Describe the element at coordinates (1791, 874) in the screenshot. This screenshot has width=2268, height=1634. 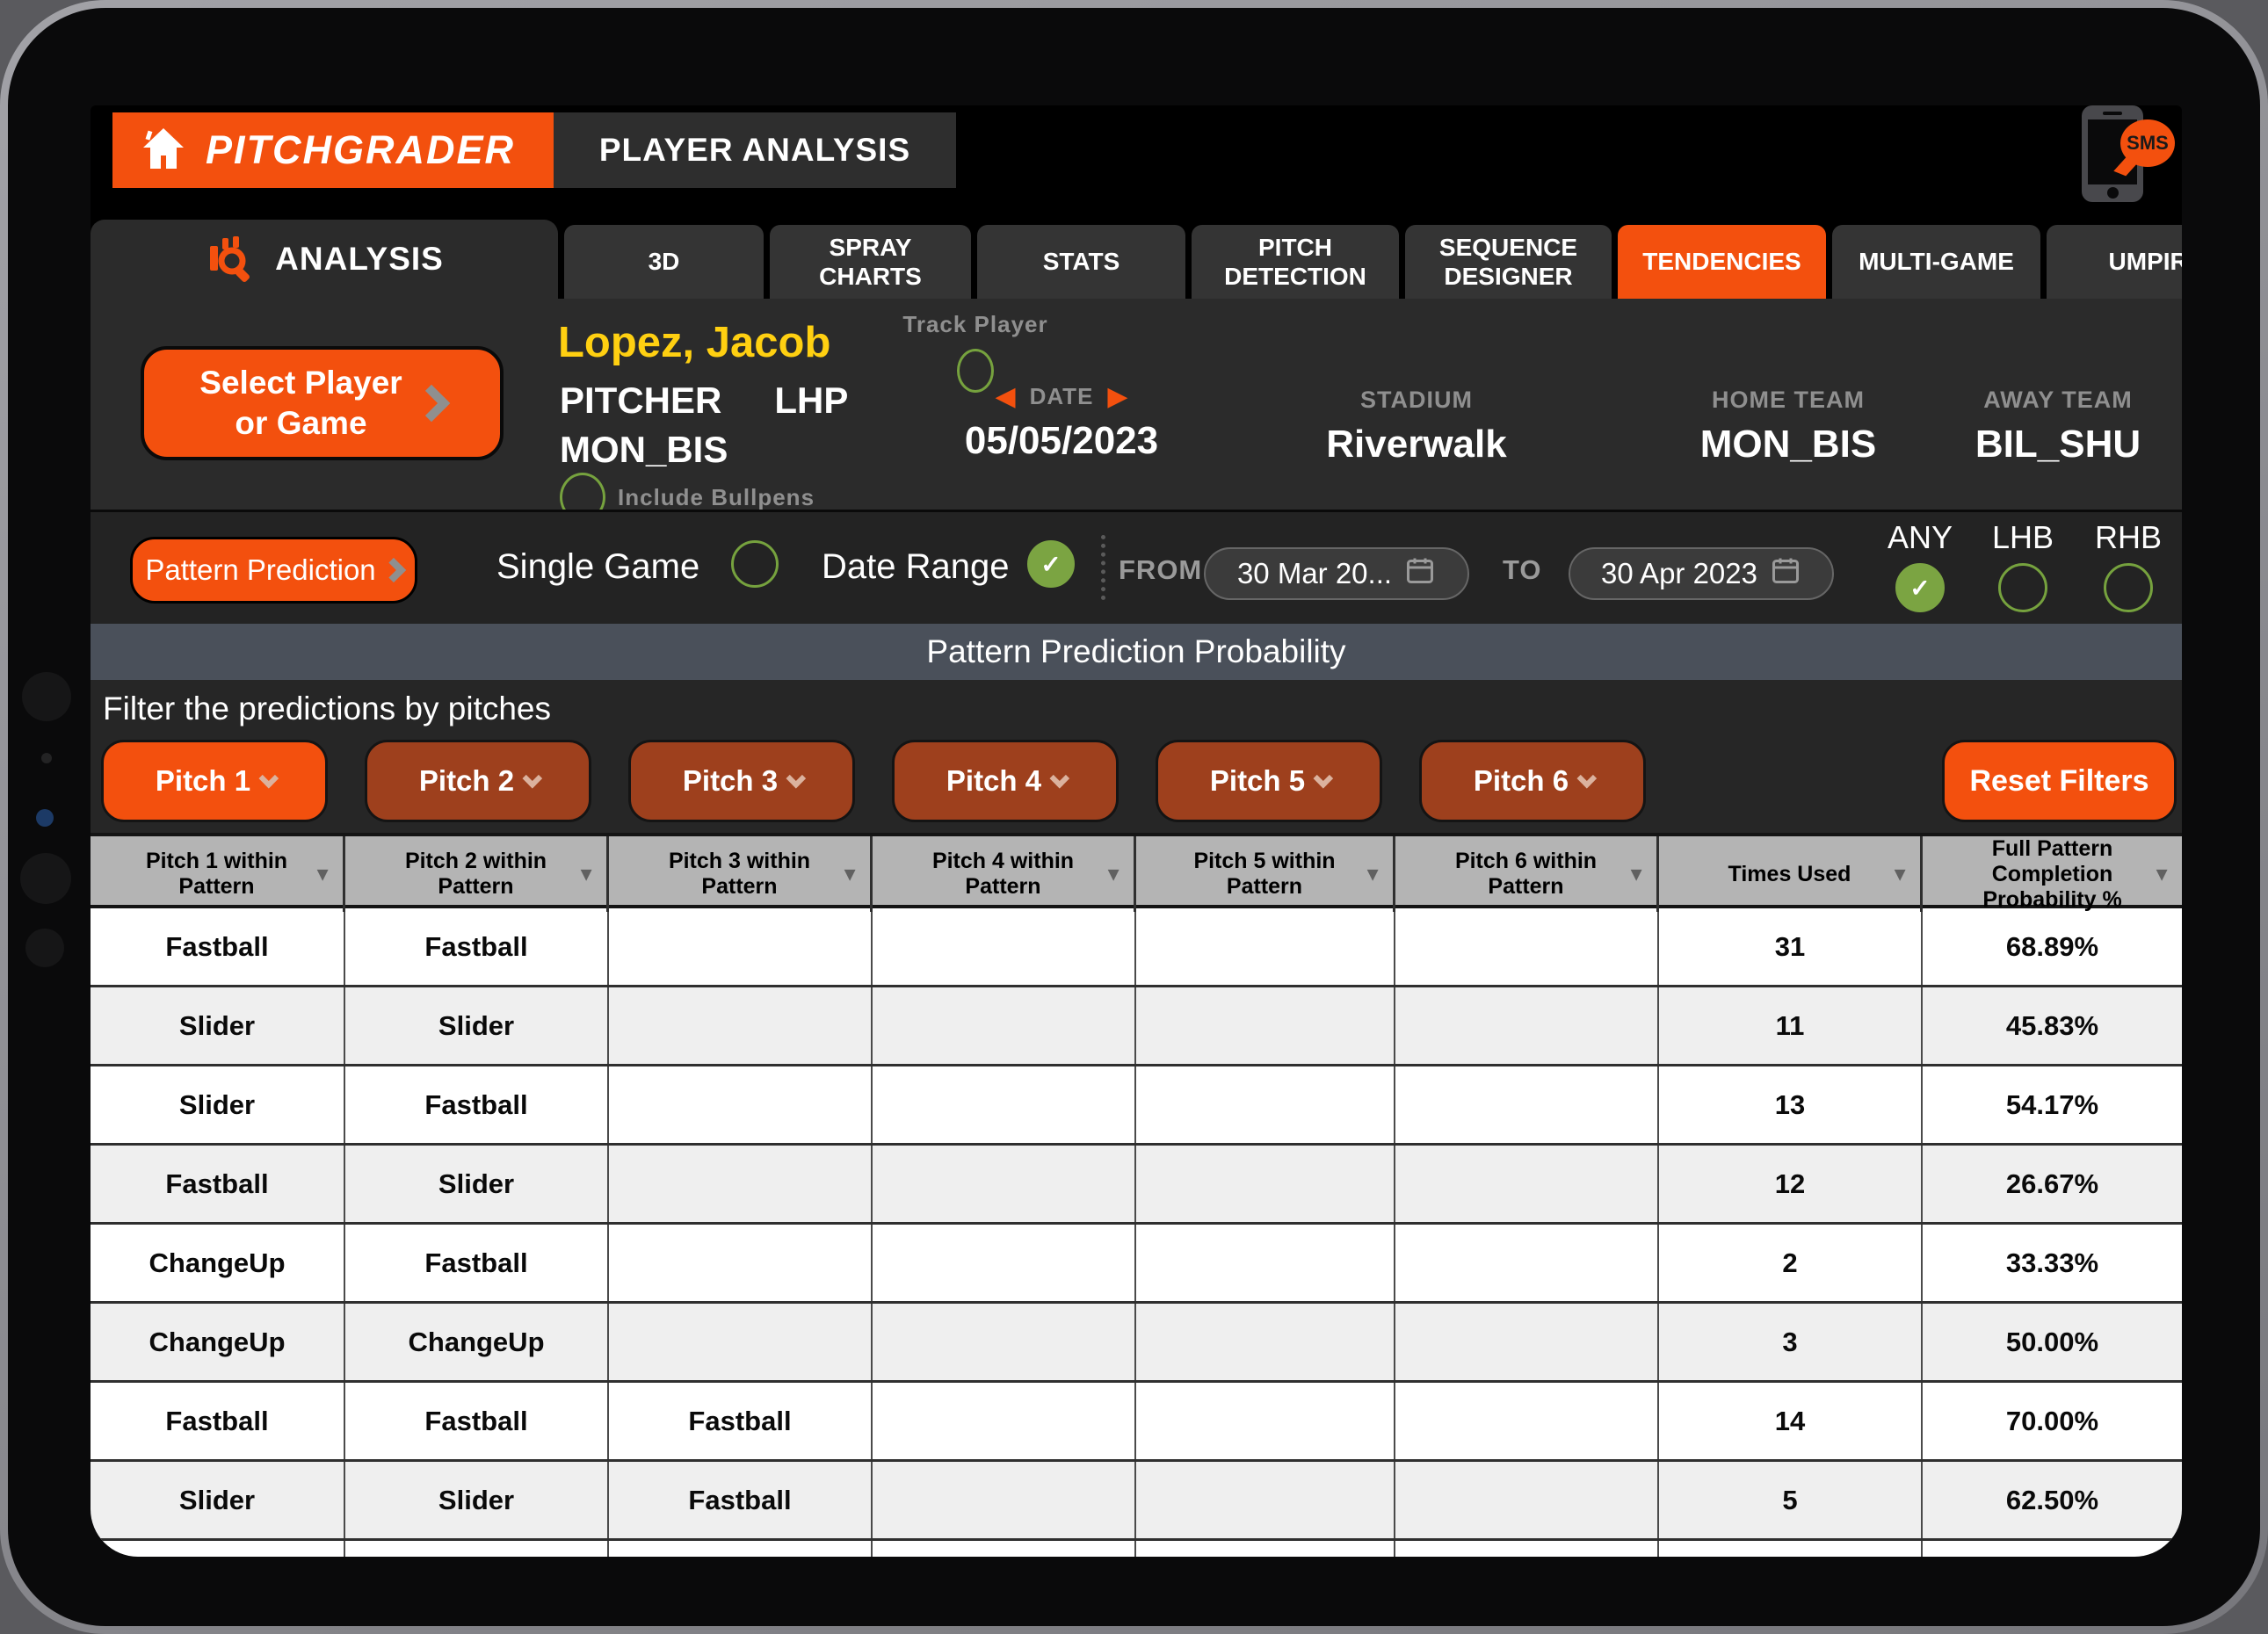
I see `column-header-times-used: Times Used ▼` at that location.